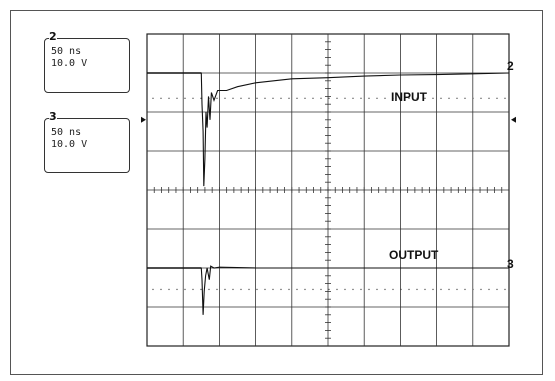  I want to click on markers, so click(328, 119).